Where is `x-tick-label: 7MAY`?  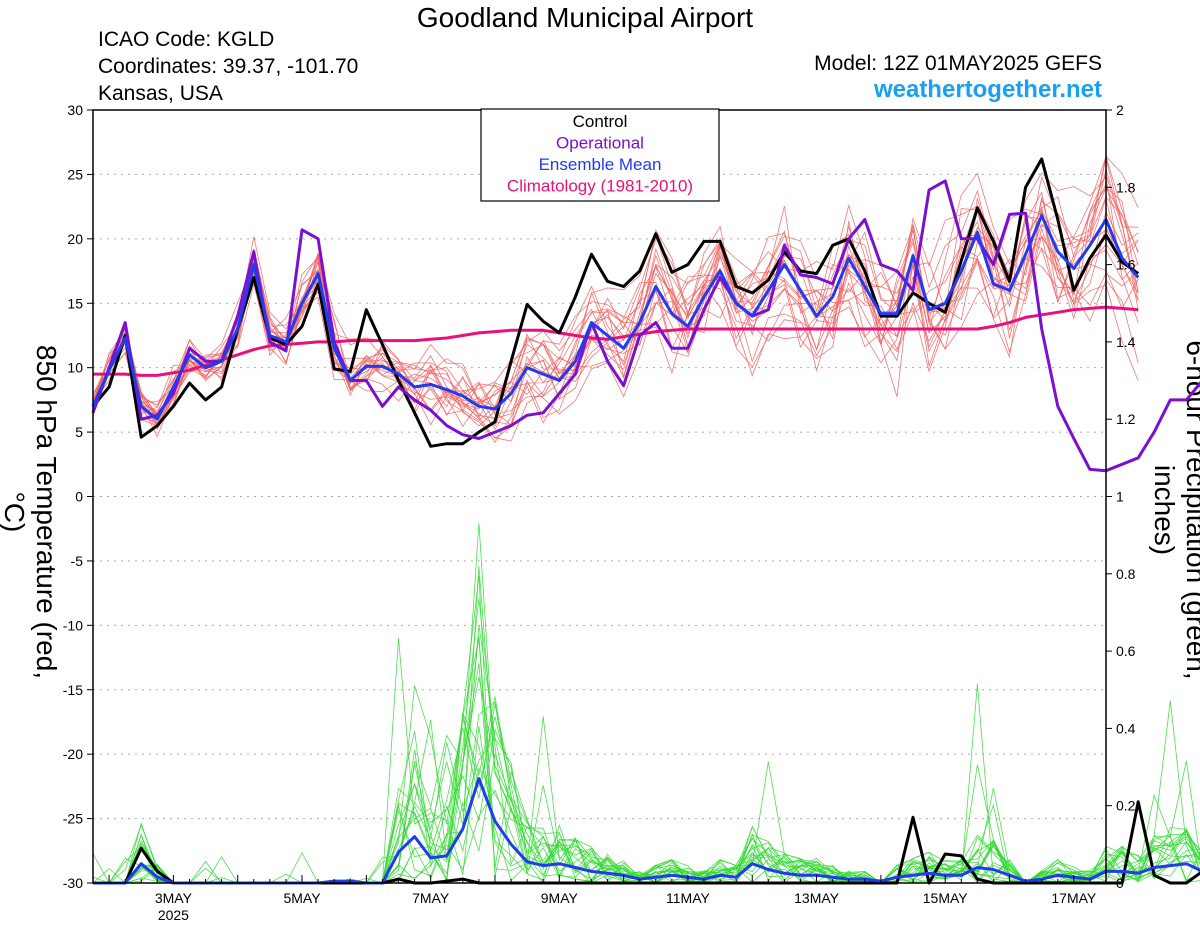 x-tick-label: 7MAY is located at coordinates (431, 898).